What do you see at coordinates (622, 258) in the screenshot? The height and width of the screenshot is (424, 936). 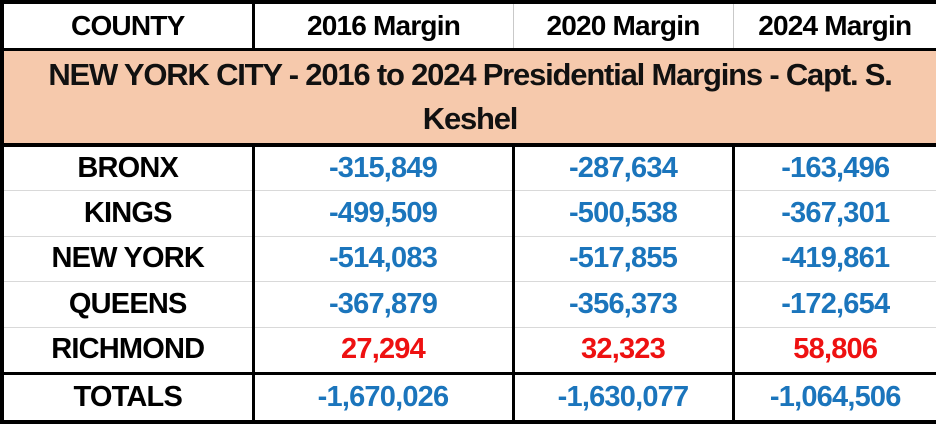 I see `margin-2020-cell: -517,855` at bounding box center [622, 258].